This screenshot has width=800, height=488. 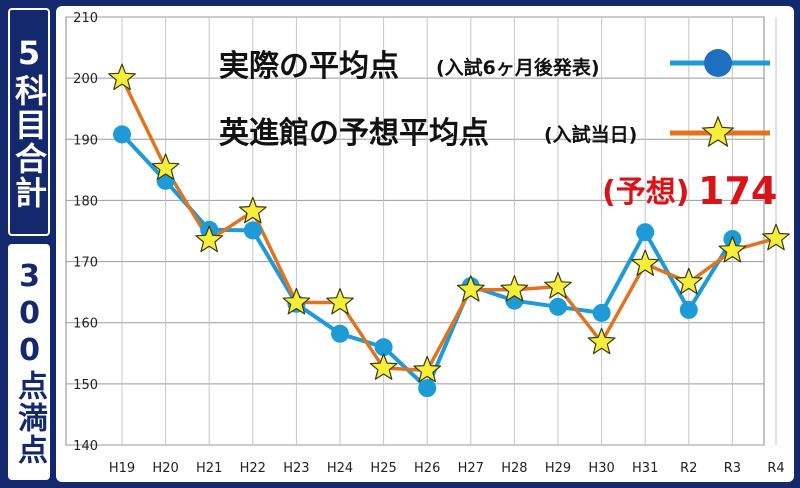 What do you see at coordinates (296, 468) in the screenshot?
I see `x-tick-label: H23` at bounding box center [296, 468].